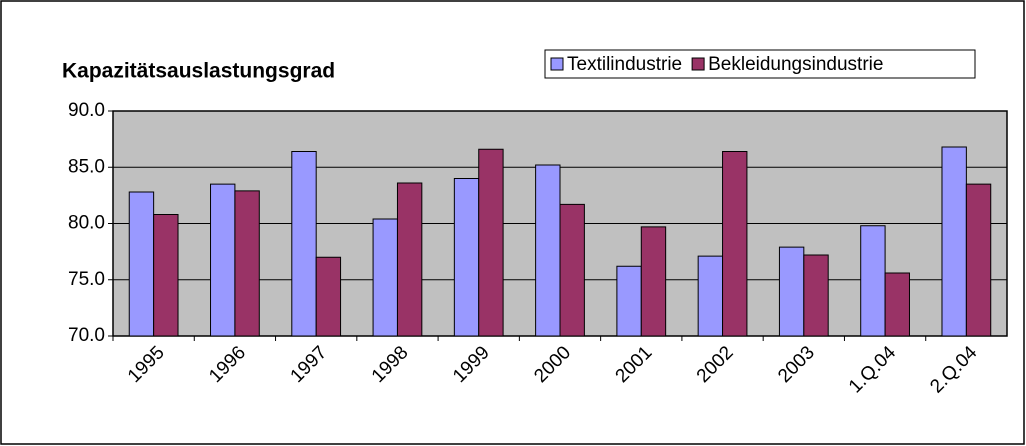 This screenshot has height=446, width=1026. Describe the element at coordinates (795, 64) in the screenshot. I see `legend-label: Bekleidungsindustrie` at that location.